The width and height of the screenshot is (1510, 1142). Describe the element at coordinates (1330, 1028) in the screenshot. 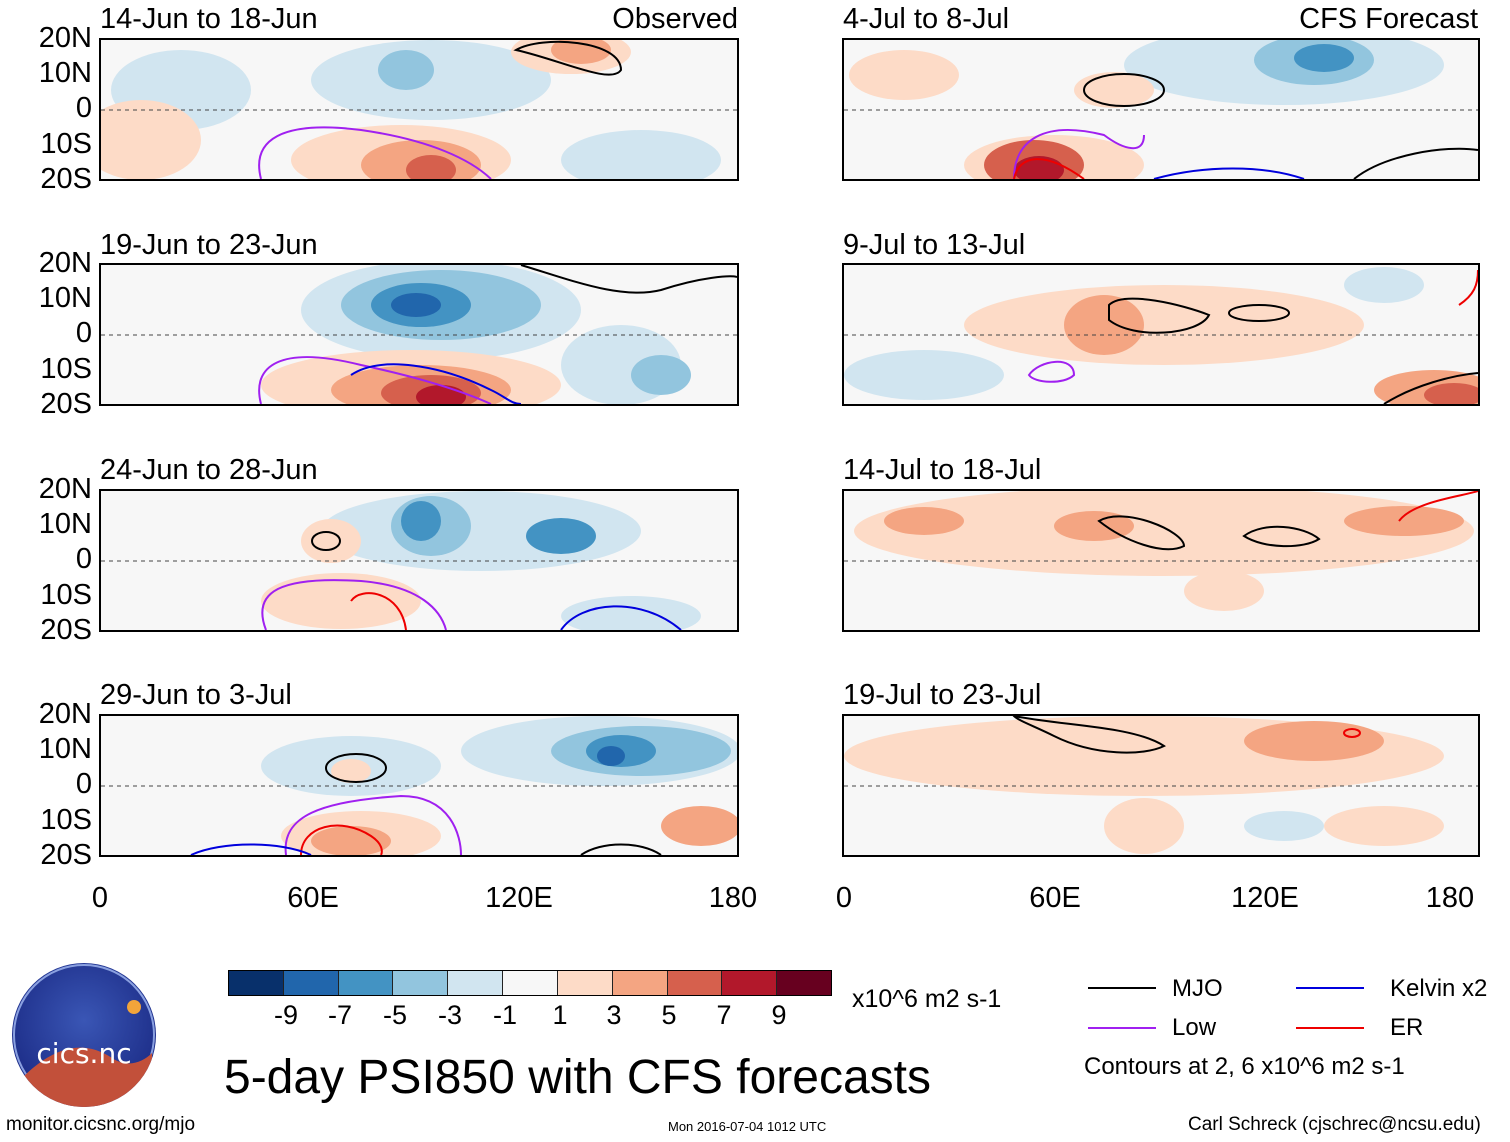

I see `legend-line-er` at that location.